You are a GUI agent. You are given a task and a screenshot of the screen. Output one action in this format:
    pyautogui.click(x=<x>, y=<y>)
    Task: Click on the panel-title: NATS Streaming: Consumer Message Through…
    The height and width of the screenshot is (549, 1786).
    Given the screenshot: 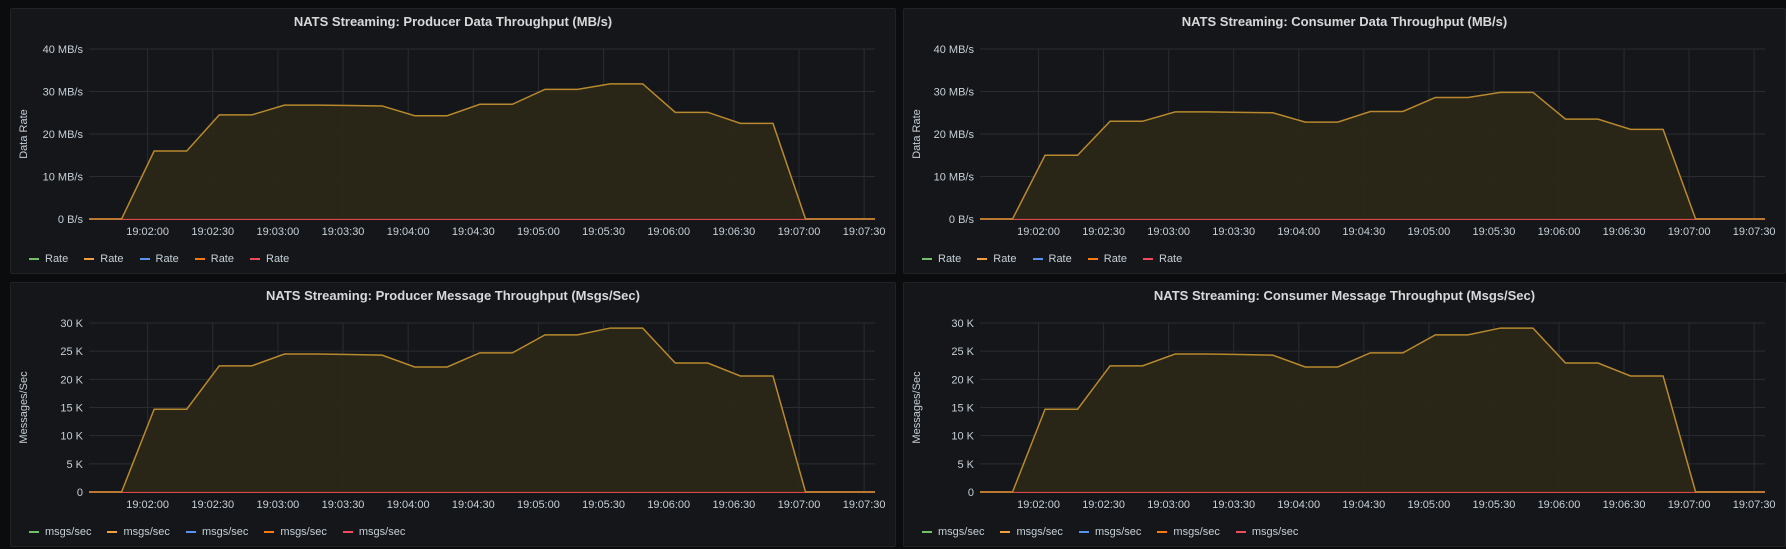 What is the action you would take?
    pyautogui.click(x=1344, y=295)
    